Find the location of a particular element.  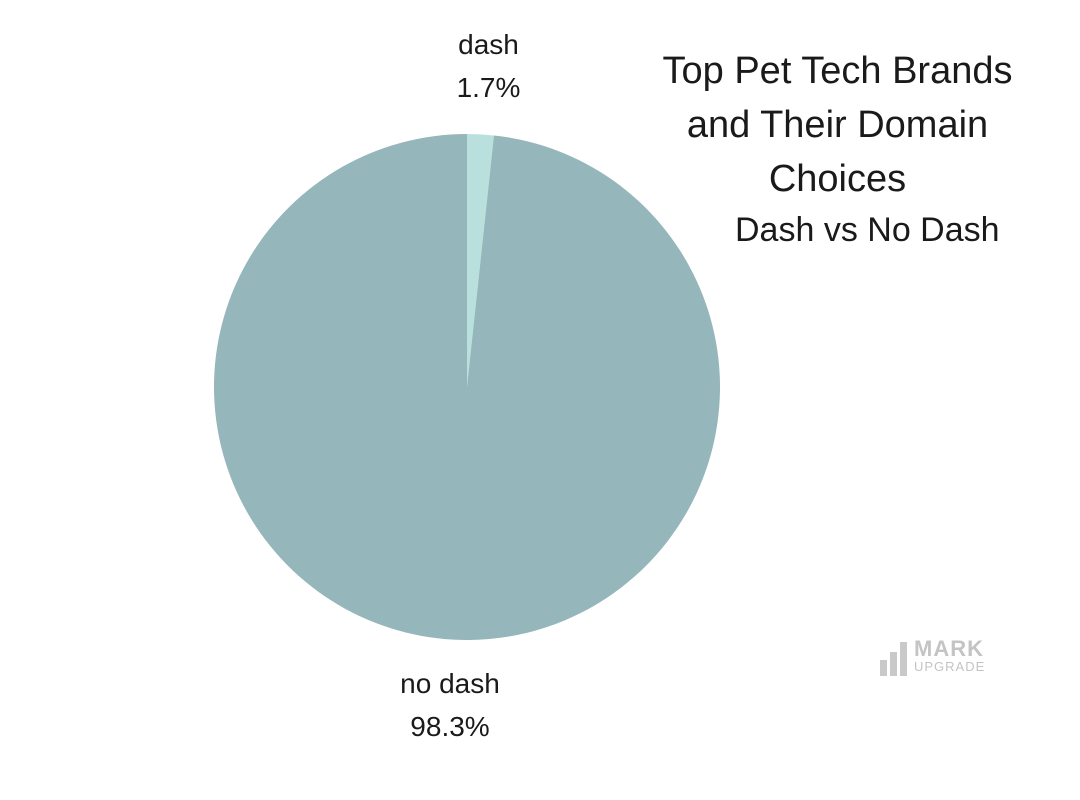

slice-label-no-dash: no dash is located at coordinates (450, 683).